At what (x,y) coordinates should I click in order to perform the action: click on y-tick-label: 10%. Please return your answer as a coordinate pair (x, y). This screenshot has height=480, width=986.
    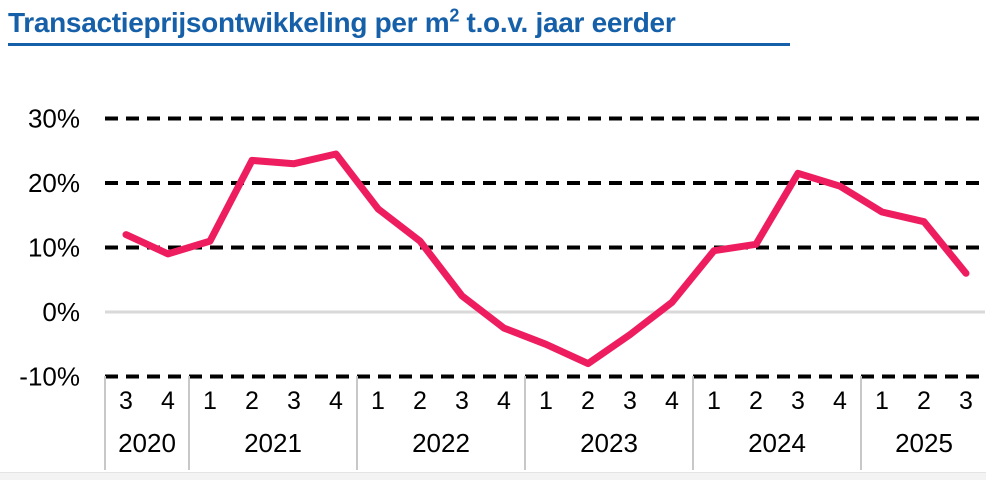
    Looking at the image, I should click on (54, 248).